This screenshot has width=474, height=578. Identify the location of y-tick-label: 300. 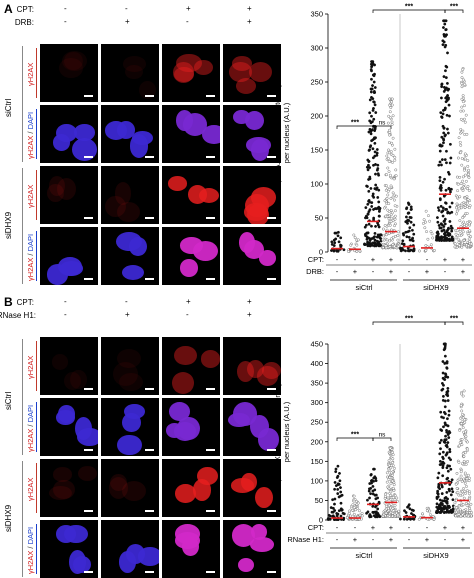
(316, 48).